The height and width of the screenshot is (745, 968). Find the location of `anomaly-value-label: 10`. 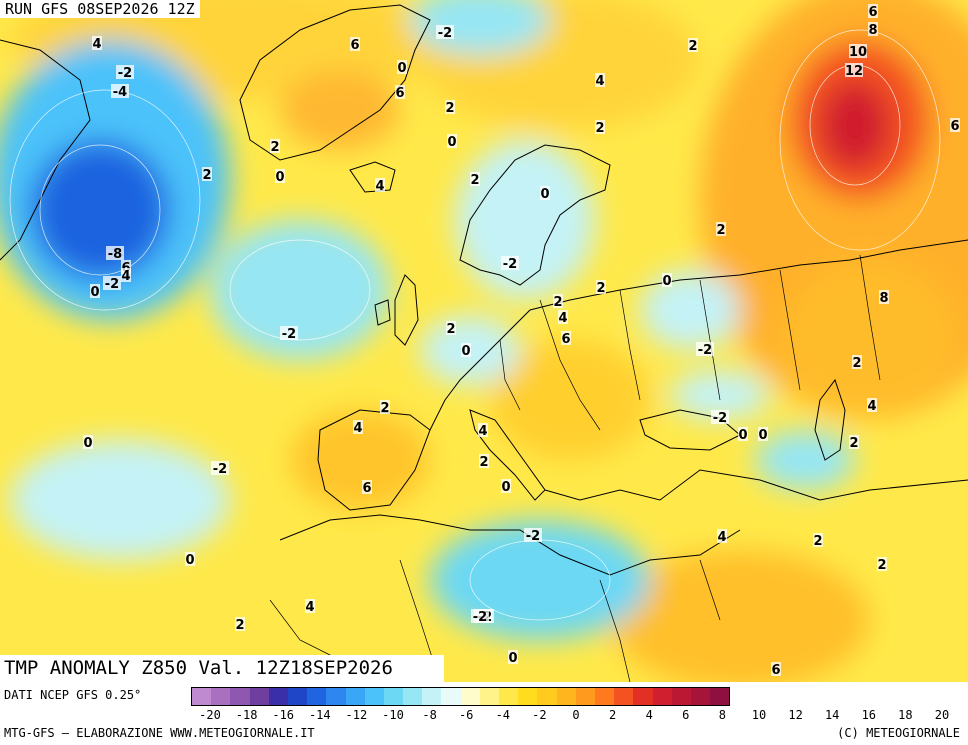

anomaly-value-label: 10 is located at coordinates (858, 52).